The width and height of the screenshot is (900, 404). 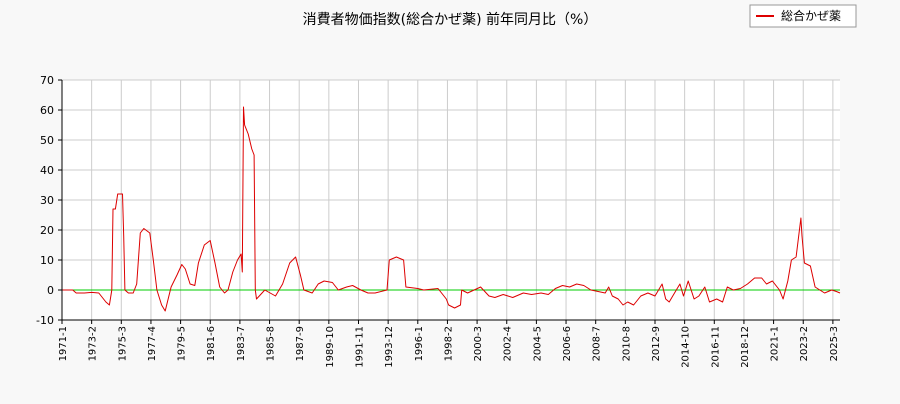 I want to click on y-tick-label: 20, so click(x=47, y=230).